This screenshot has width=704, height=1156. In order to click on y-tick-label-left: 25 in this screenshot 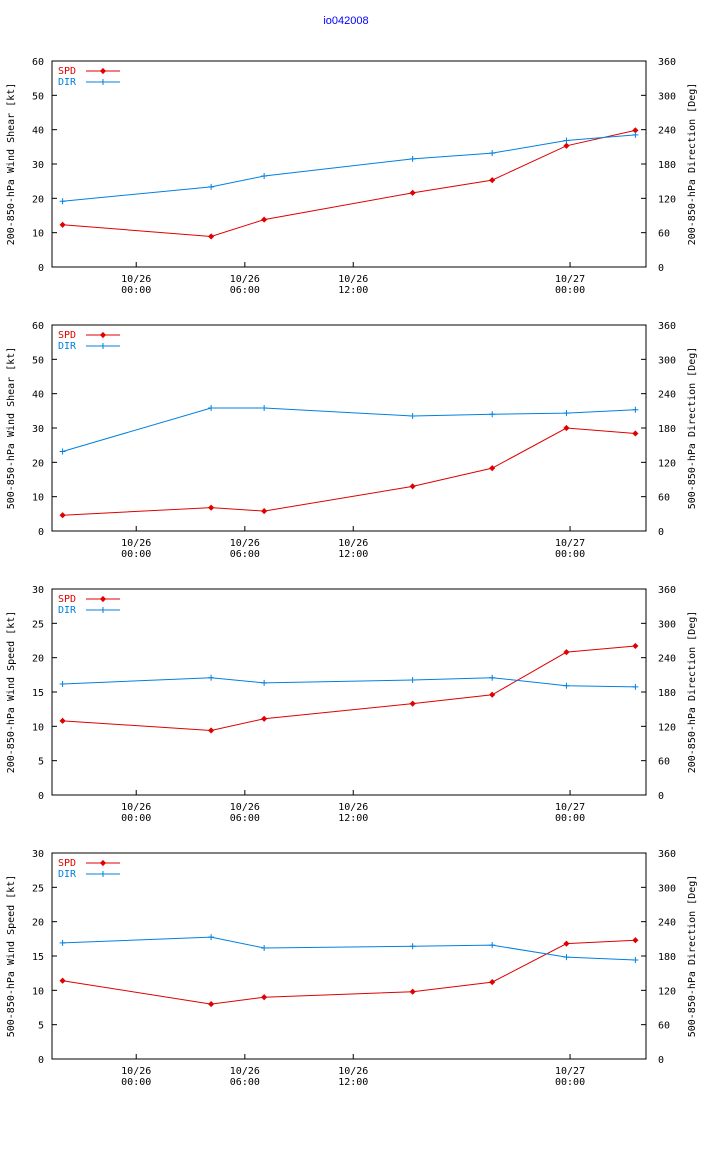, I will do `click(38, 888)`.